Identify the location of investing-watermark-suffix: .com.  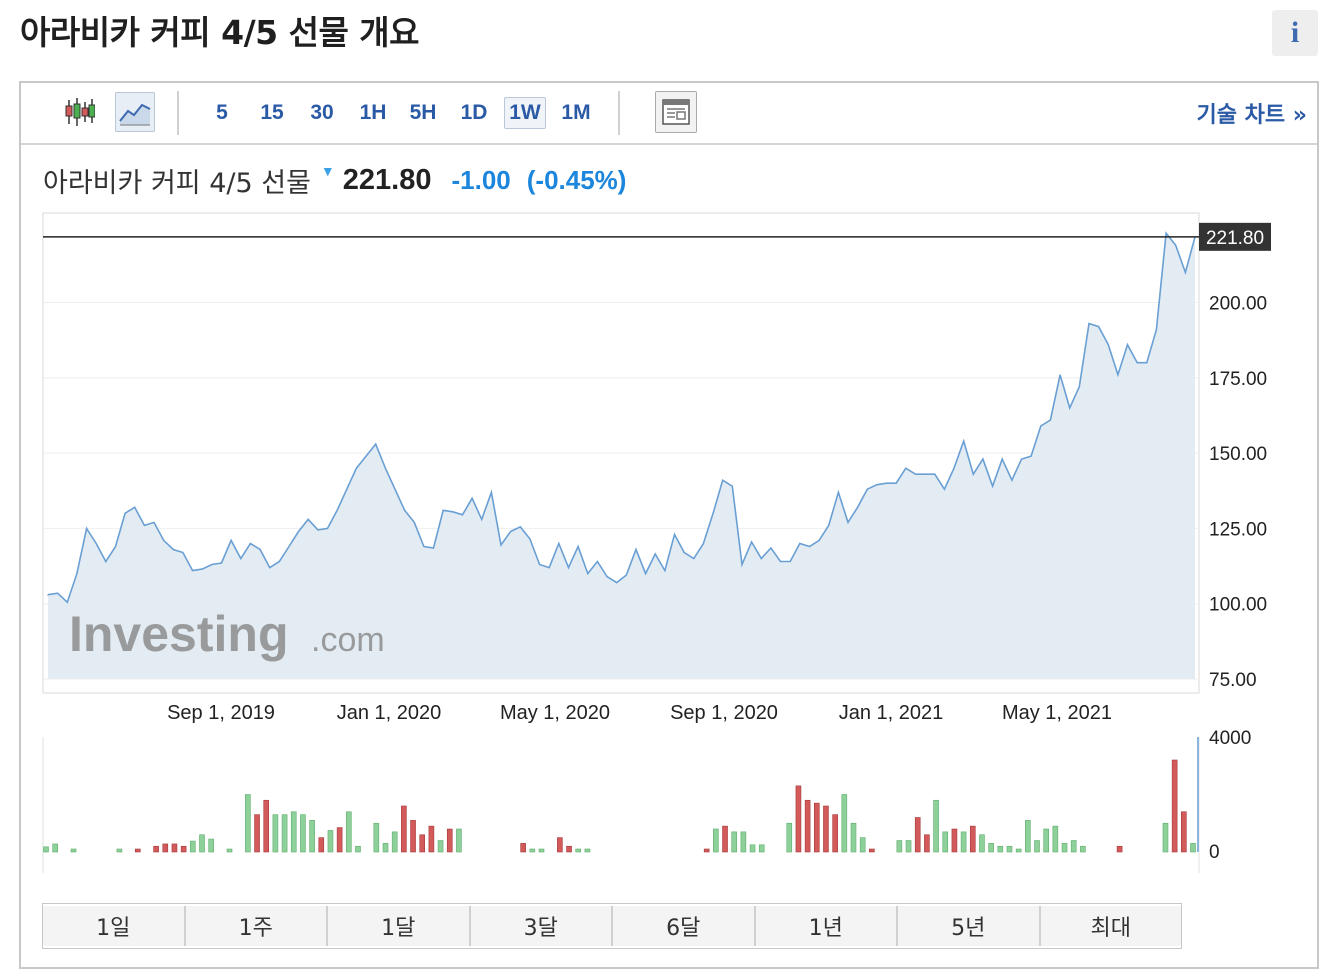
(348, 640).